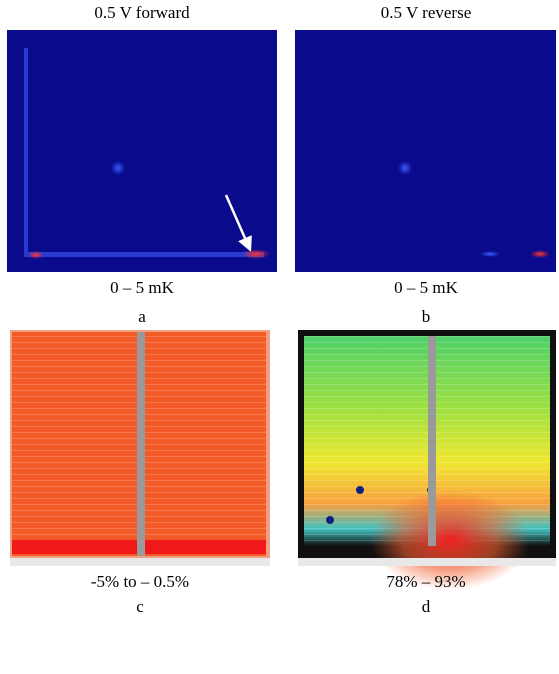 The height and width of the screenshot is (674, 559). Describe the element at coordinates (426, 606) in the screenshot. I see `panel-label: d` at that location.